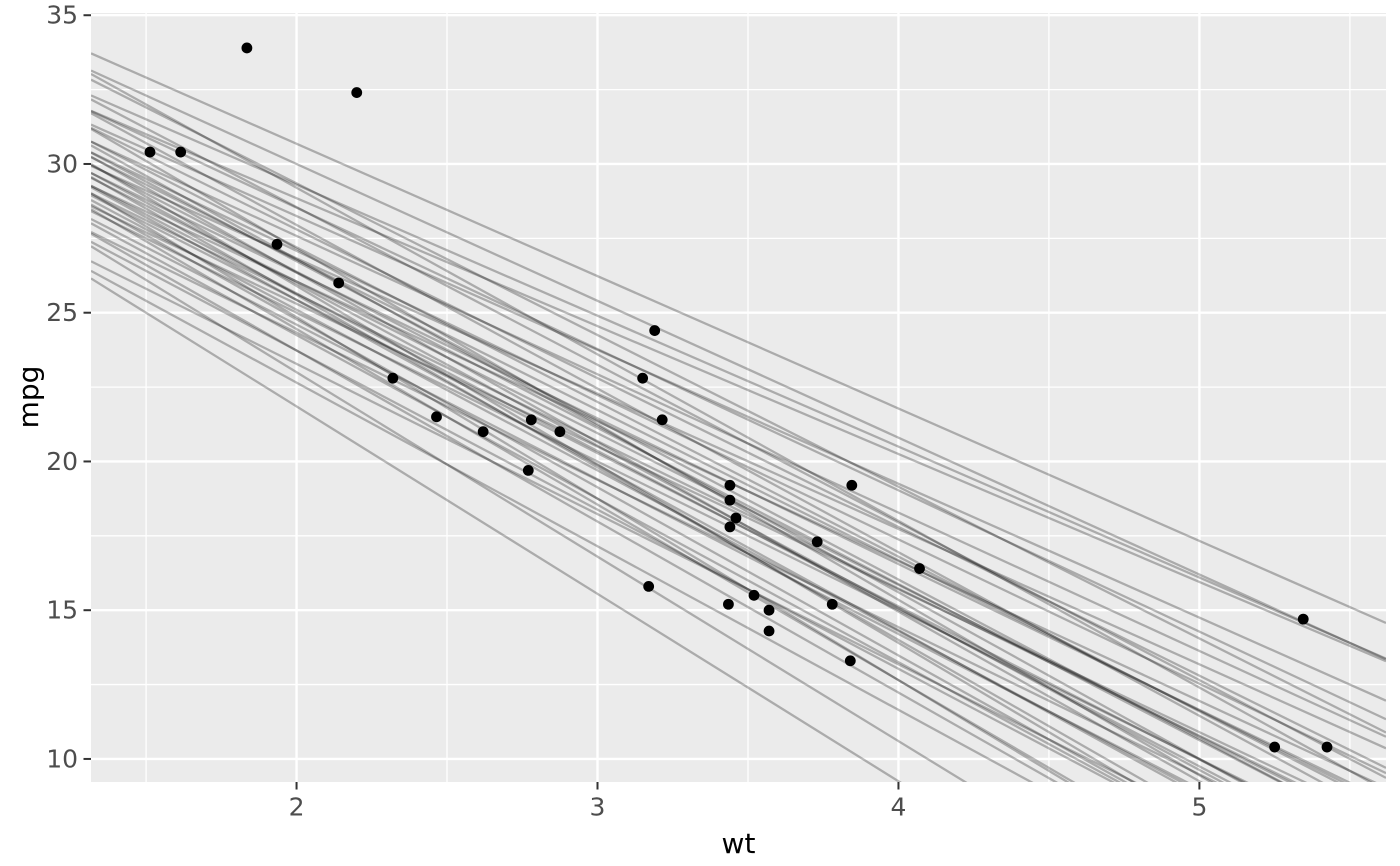  What do you see at coordinates (28, 397) in the screenshot?
I see `y-axis-title: mpg` at bounding box center [28, 397].